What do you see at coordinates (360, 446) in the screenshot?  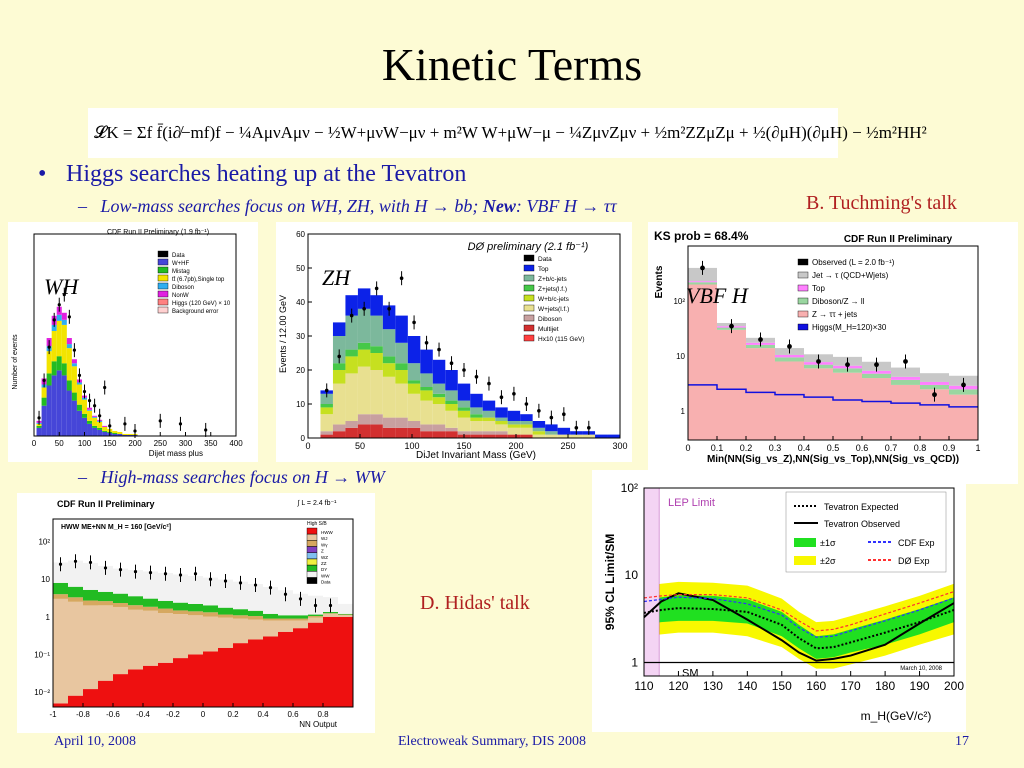 I see `x-tick-label: 50` at bounding box center [360, 446].